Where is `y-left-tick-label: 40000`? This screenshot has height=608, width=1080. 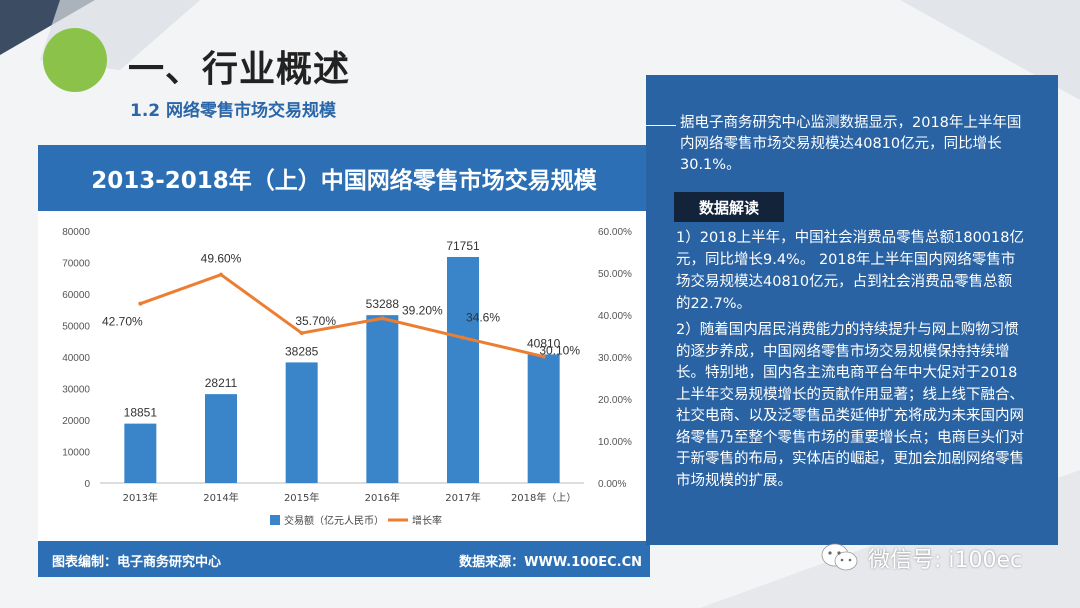
y-left-tick-label: 40000 is located at coordinates (76, 358).